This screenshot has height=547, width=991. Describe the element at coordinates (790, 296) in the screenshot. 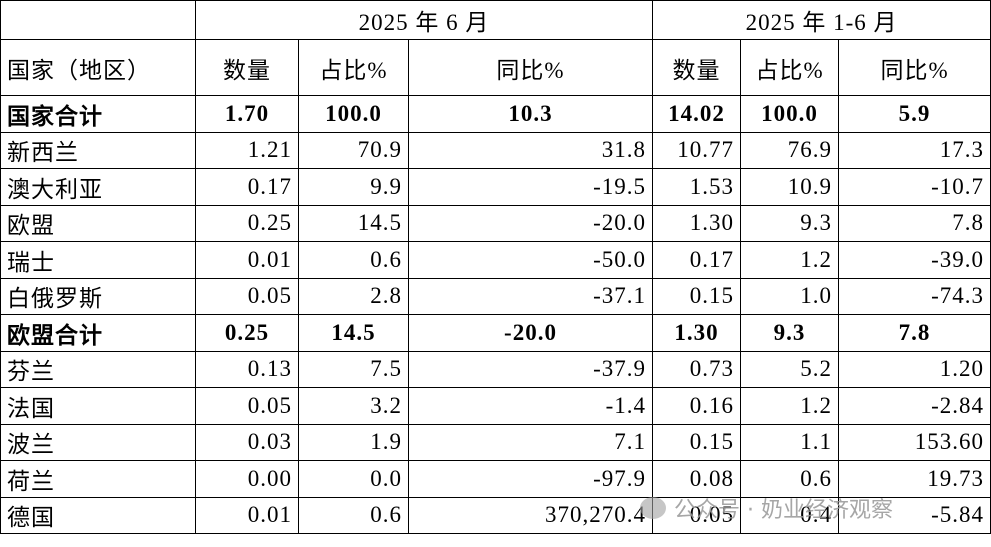

I see `table-cell: 1.0` at that location.